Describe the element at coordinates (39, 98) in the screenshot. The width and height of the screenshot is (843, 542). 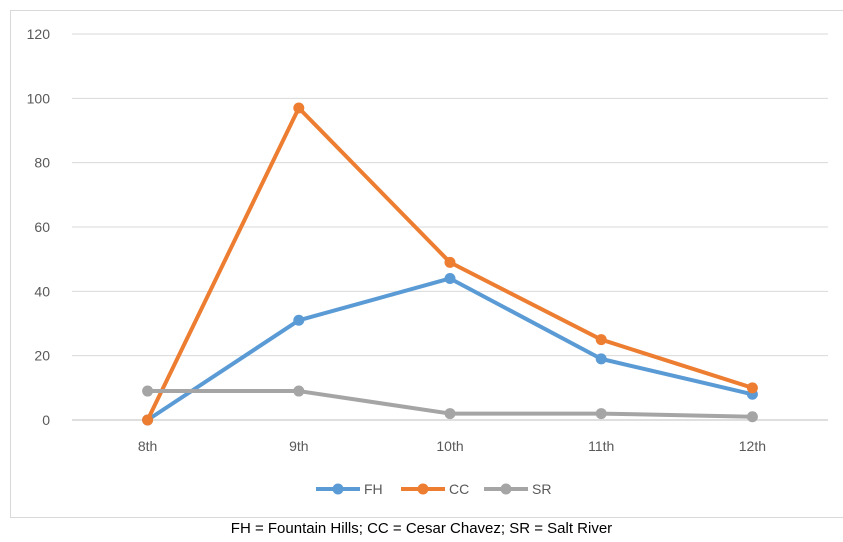
I see `y-tick-label: 100` at that location.